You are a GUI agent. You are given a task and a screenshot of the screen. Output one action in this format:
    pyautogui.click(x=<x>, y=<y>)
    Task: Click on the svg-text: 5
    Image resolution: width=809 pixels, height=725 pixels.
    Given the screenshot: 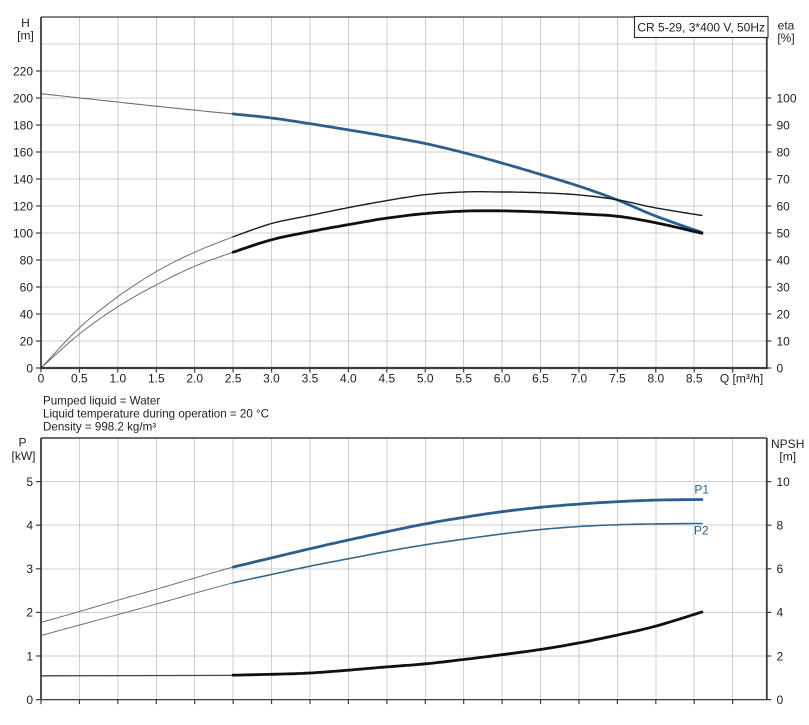 What is the action you would take?
    pyautogui.click(x=29, y=482)
    